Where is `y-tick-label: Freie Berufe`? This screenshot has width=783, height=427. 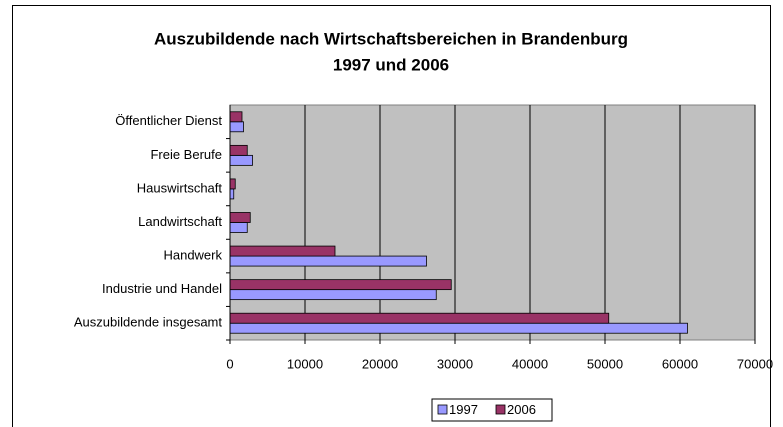 y-tick-label: Freie Berufe is located at coordinates (186, 154).